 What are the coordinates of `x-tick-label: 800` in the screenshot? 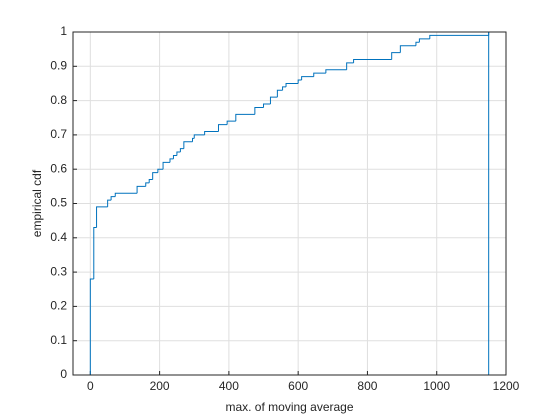 It's located at (367, 386).